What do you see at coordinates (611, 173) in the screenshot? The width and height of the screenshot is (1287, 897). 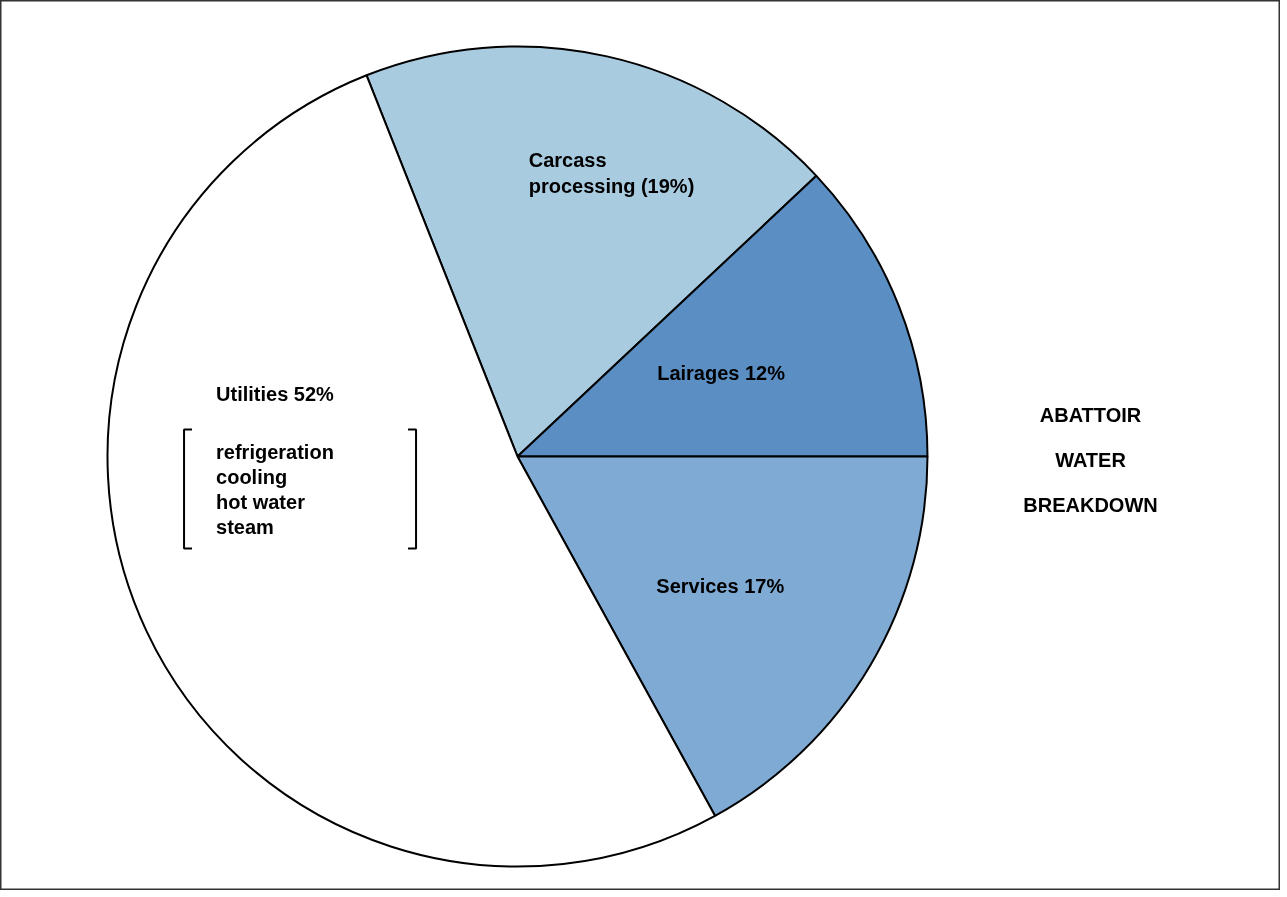 I see `slice-label: Carcass processing (19%)` at bounding box center [611, 173].